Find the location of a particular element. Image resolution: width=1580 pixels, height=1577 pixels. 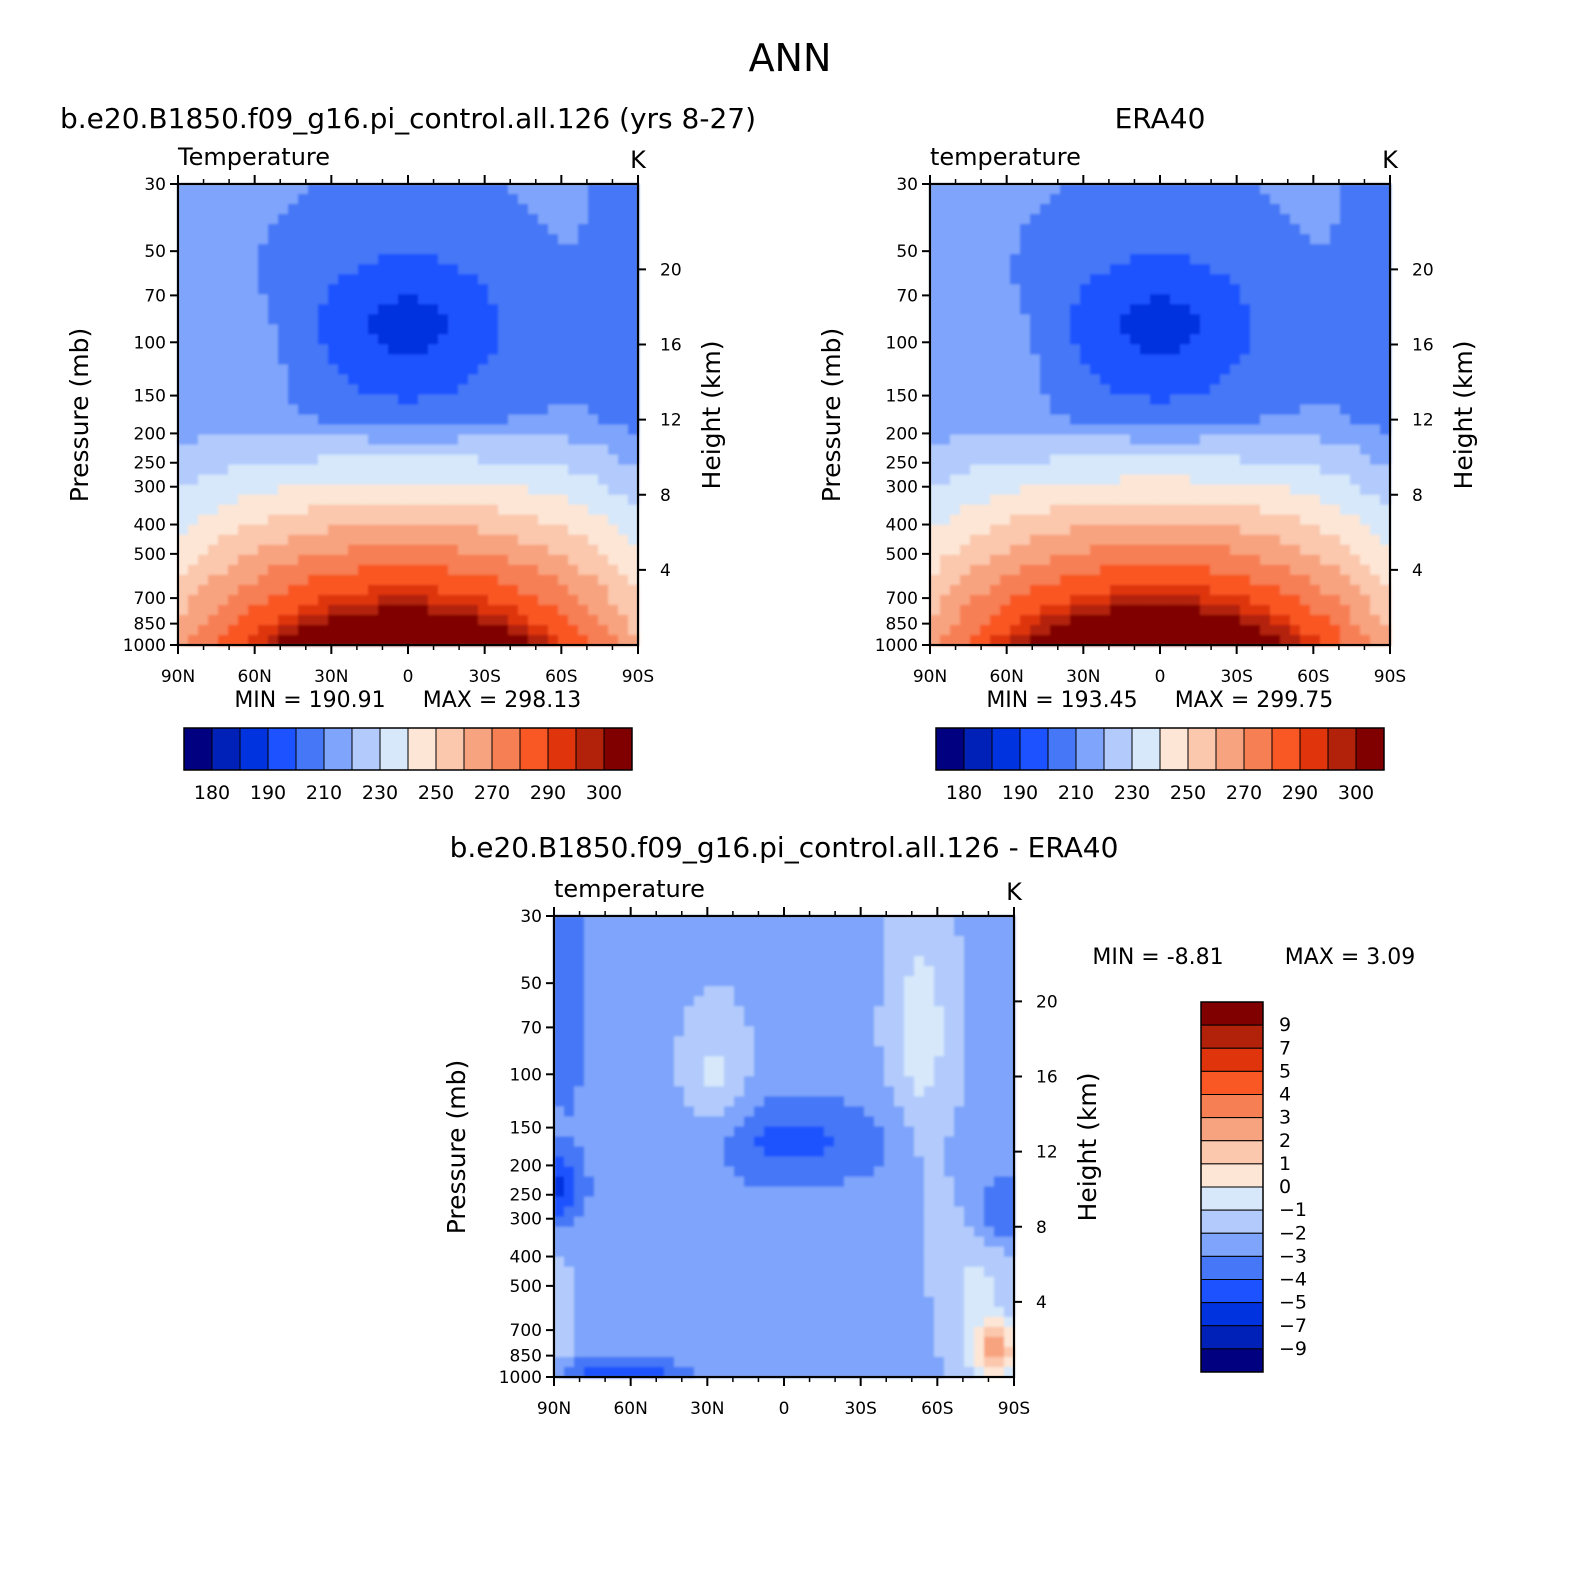

panel-model-y2label: Height (km) is located at coordinates (711, 415).